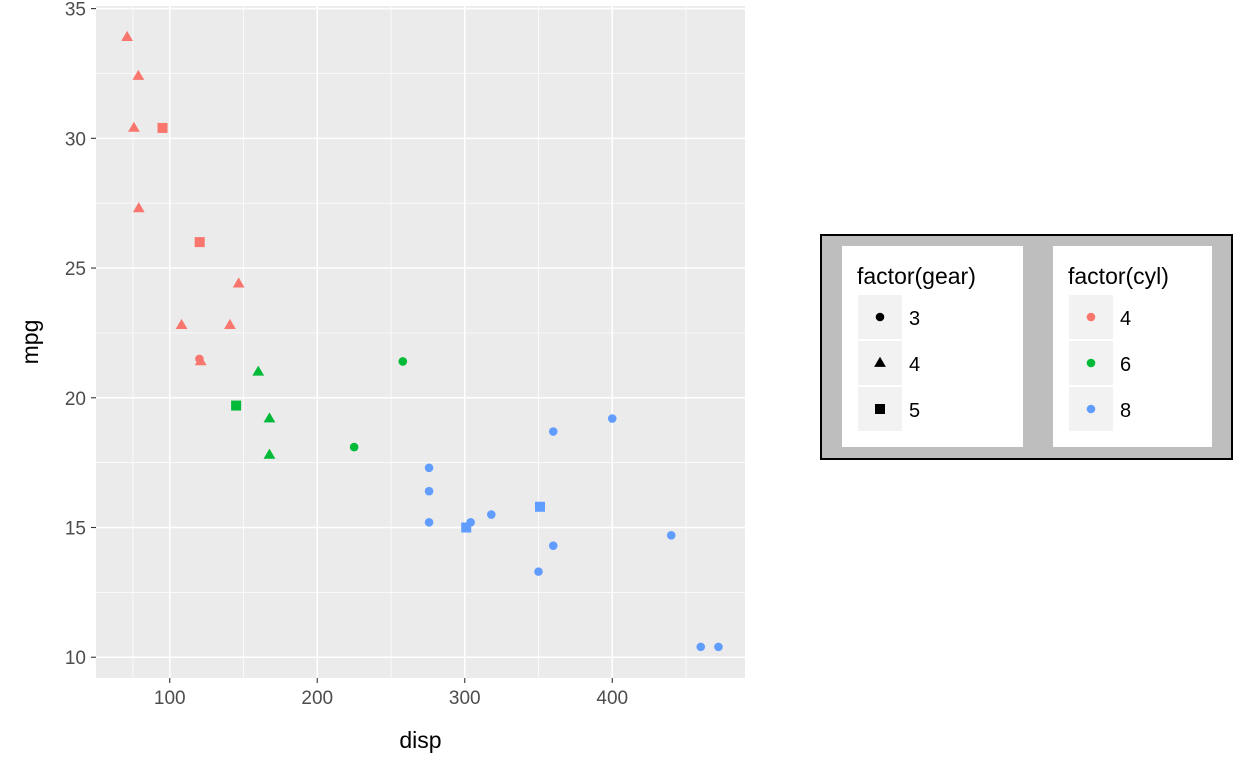 The width and height of the screenshot is (1248, 773). Describe the element at coordinates (75, 139) in the screenshot. I see `y-tick-label: 30` at that location.